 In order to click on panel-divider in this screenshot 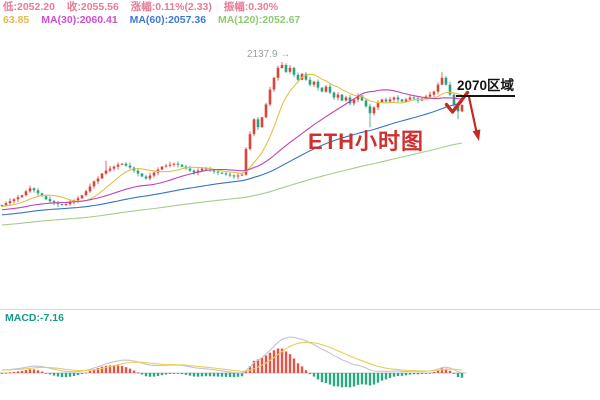, I will do `click(300, 309)`.